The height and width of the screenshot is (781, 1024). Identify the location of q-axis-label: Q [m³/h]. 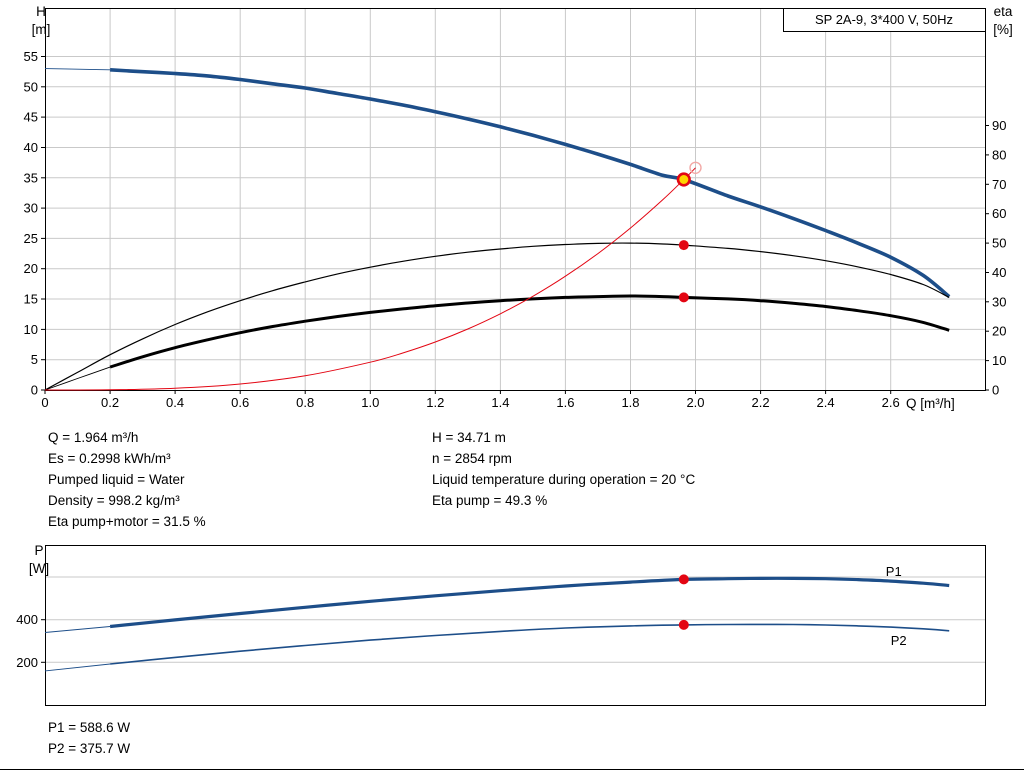
(930, 403).